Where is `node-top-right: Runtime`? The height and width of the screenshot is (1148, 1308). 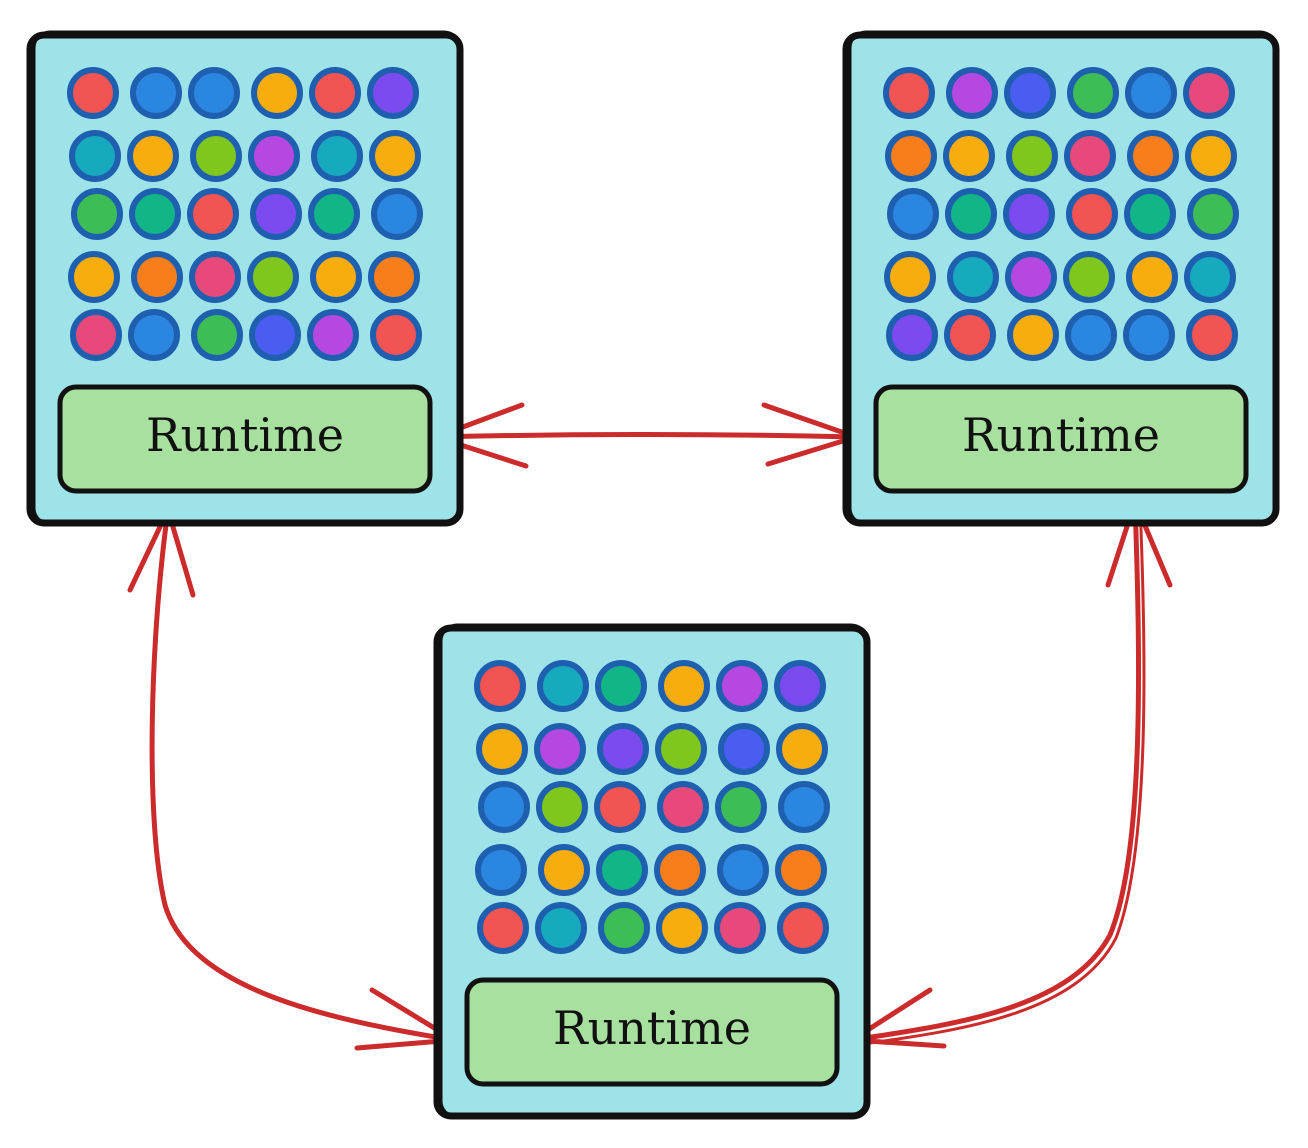
node-top-right: Runtime is located at coordinates (1061, 278).